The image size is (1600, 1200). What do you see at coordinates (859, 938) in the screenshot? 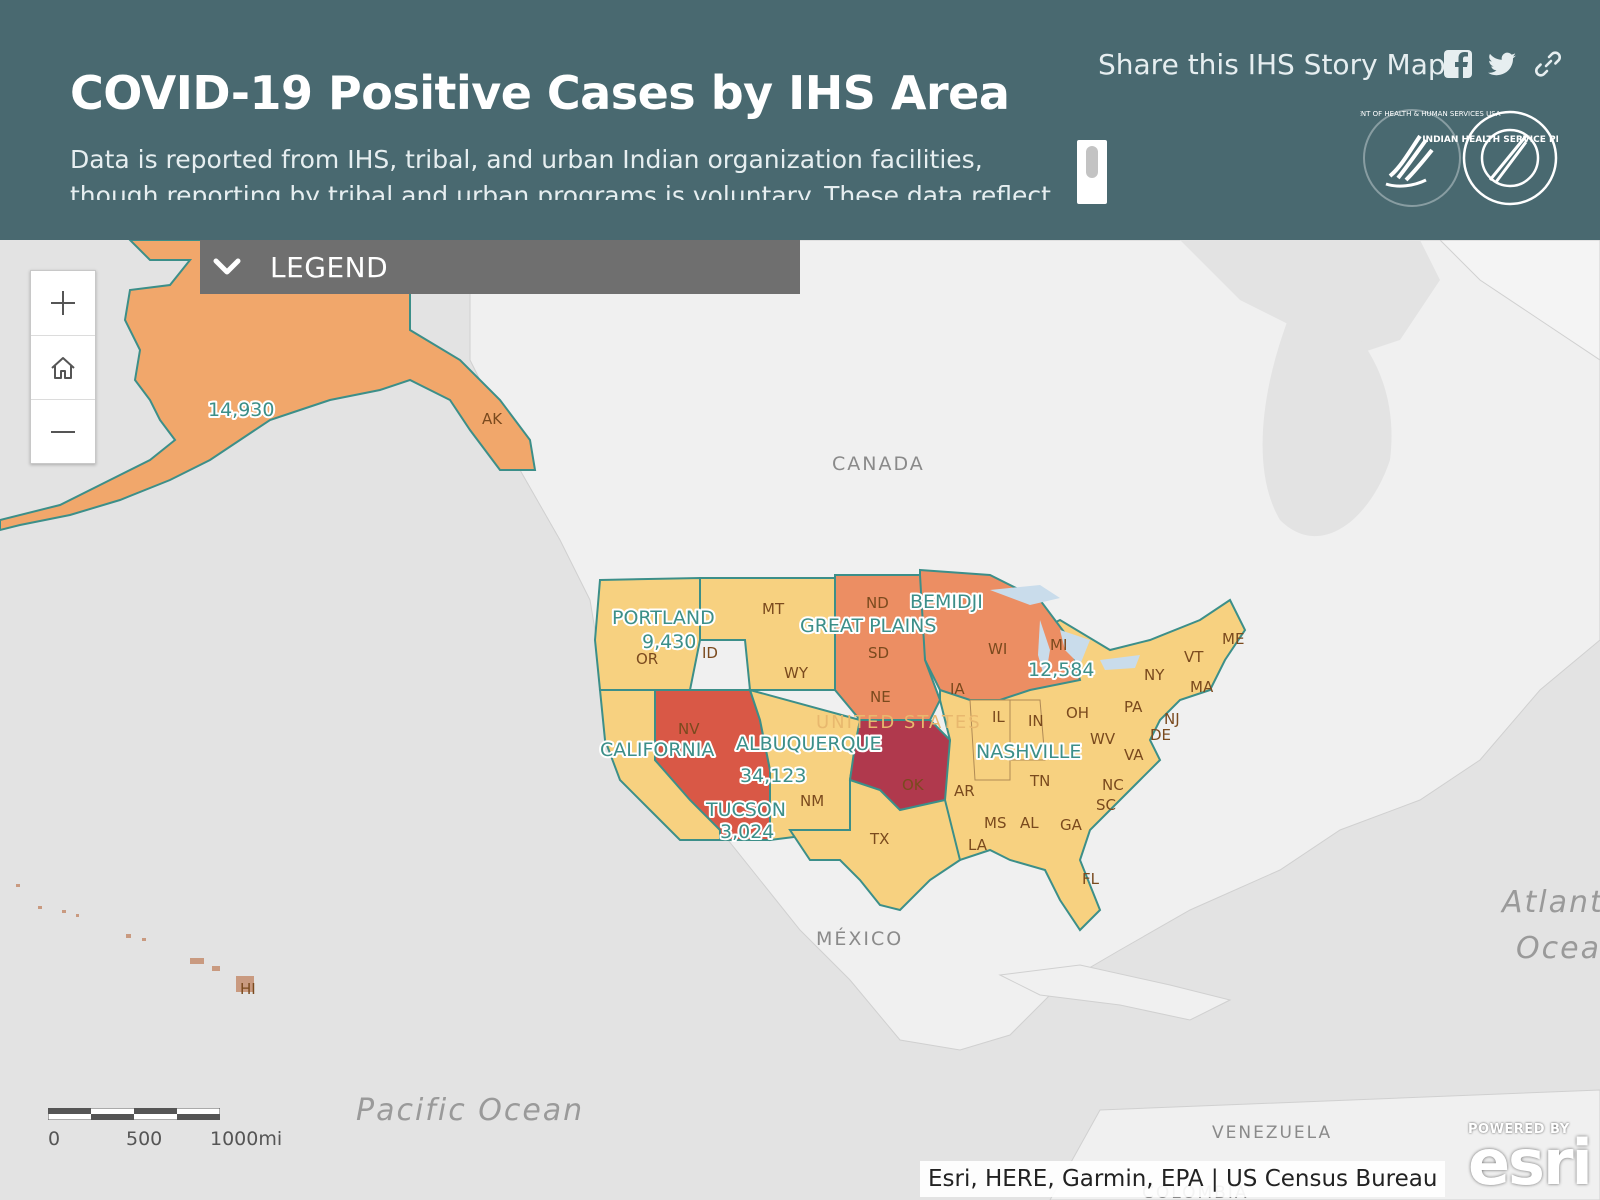
I see `label-mexico: MÉXICO` at bounding box center [859, 938].